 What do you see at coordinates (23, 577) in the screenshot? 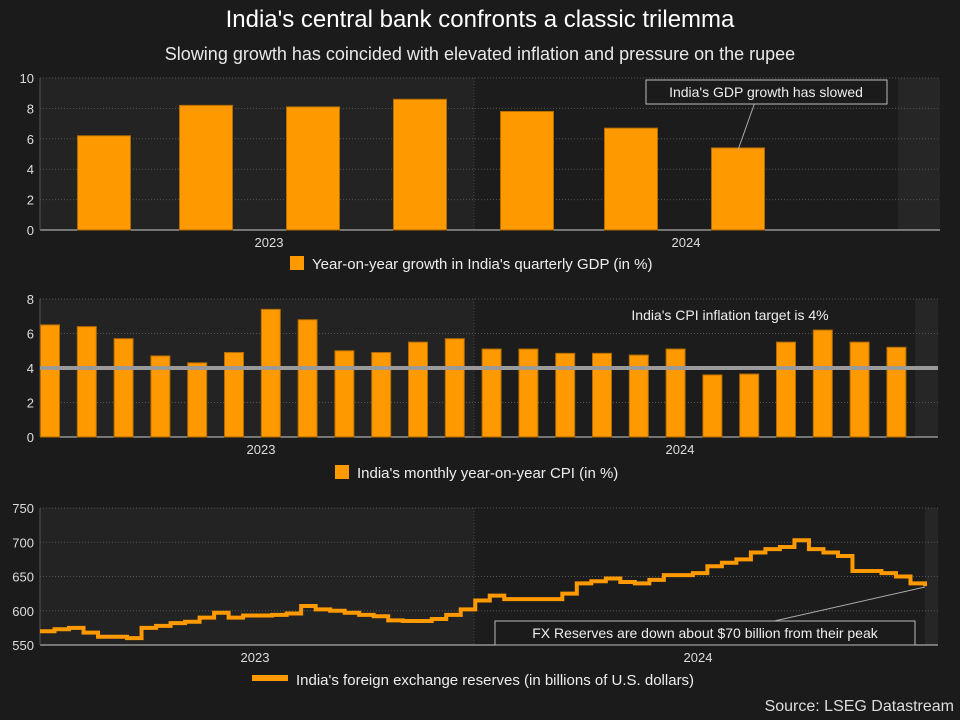
I see `y-tick-label: 650` at bounding box center [23, 577].